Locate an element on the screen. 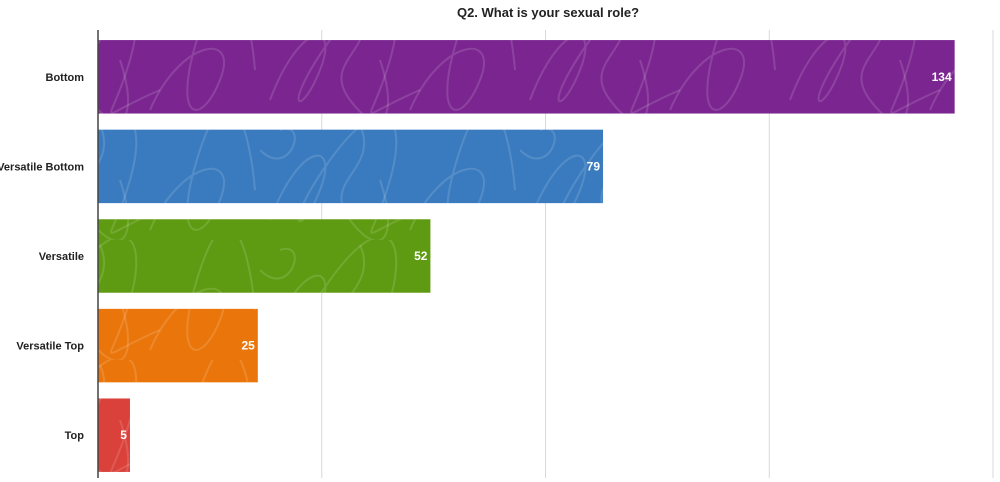 Image resolution: width=1000 pixels, height=482 pixels. bar-texture-versatile-bottom is located at coordinates (351, 166).